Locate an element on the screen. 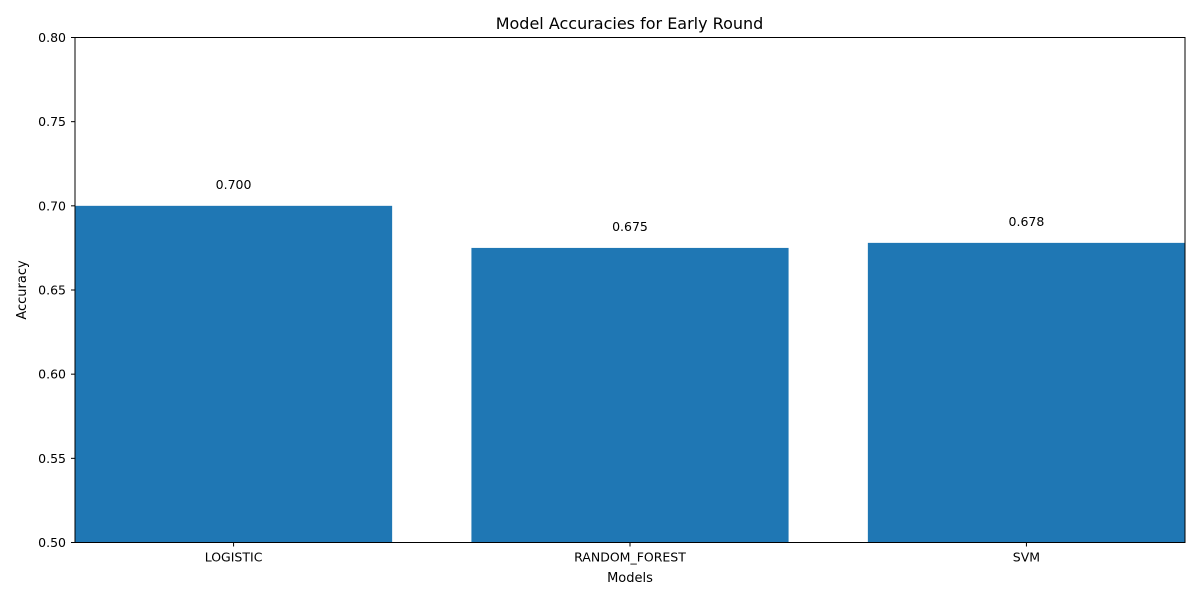 This screenshot has width=1200, height=604. x-tick-label: SVM is located at coordinates (1026, 557).